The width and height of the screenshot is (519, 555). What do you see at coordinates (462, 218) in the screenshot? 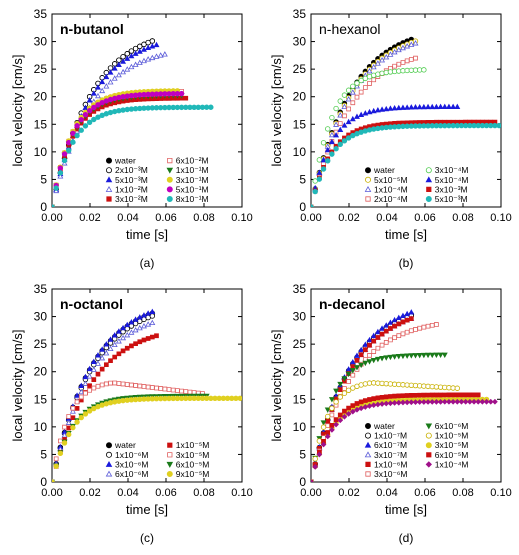
I see `x-tick-label: 0.08` at bounding box center [462, 218].